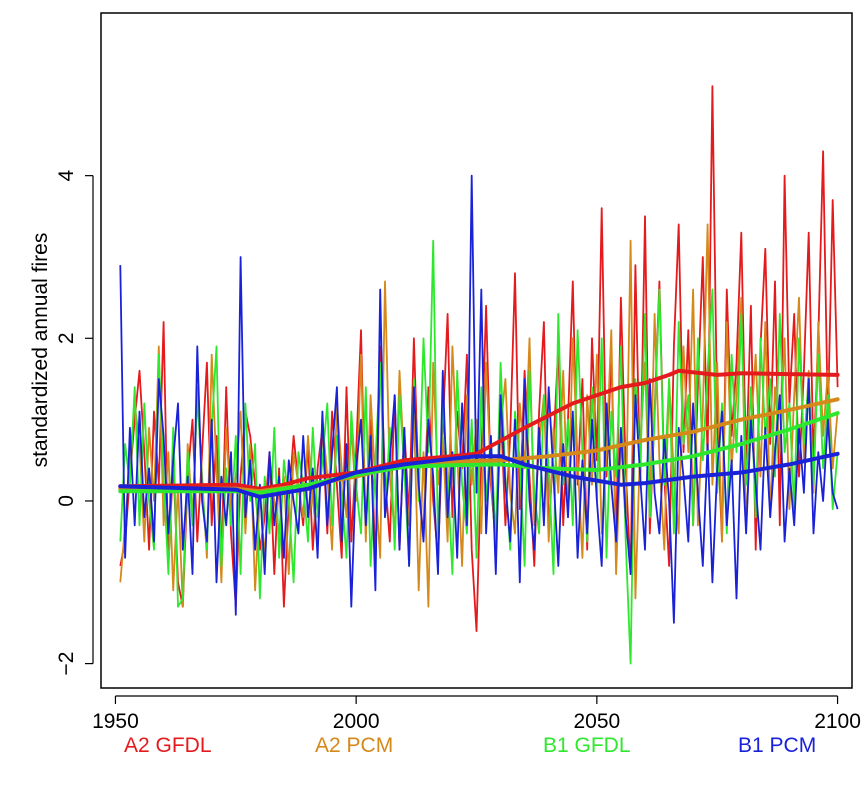  What do you see at coordinates (74, 422) in the screenshot?
I see `y-axis: −2 0 2 4` at bounding box center [74, 422].